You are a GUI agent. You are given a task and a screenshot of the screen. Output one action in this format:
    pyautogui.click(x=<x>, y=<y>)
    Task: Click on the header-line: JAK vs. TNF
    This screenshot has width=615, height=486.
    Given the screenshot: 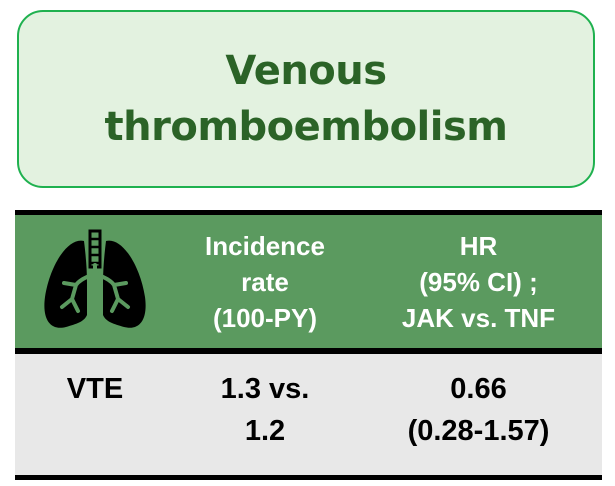 What is the action you would take?
    pyautogui.click(x=478, y=317)
    